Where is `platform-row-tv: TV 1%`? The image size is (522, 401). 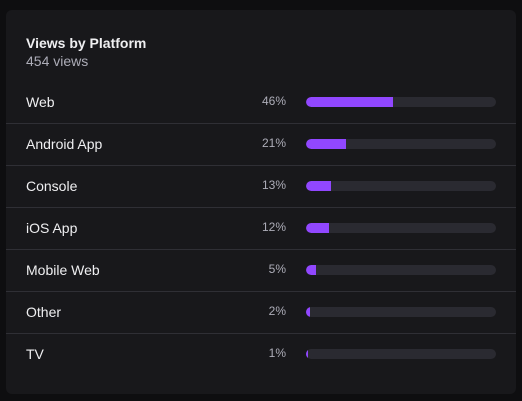 platform-row-tv: TV 1% is located at coordinates (261, 354).